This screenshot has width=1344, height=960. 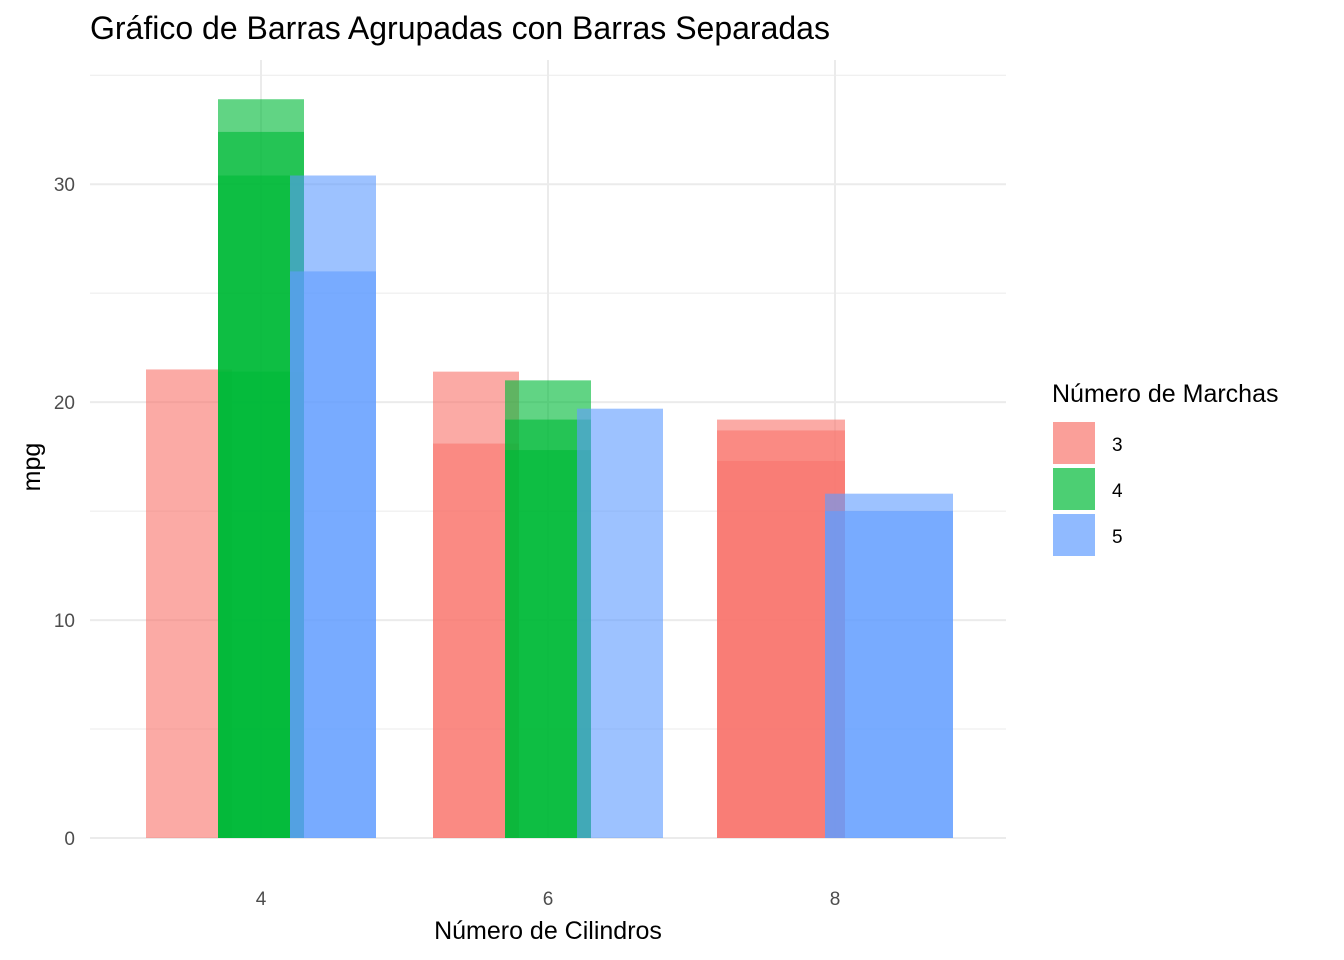 I want to click on y-tick-label: 10, so click(x=64, y=621).